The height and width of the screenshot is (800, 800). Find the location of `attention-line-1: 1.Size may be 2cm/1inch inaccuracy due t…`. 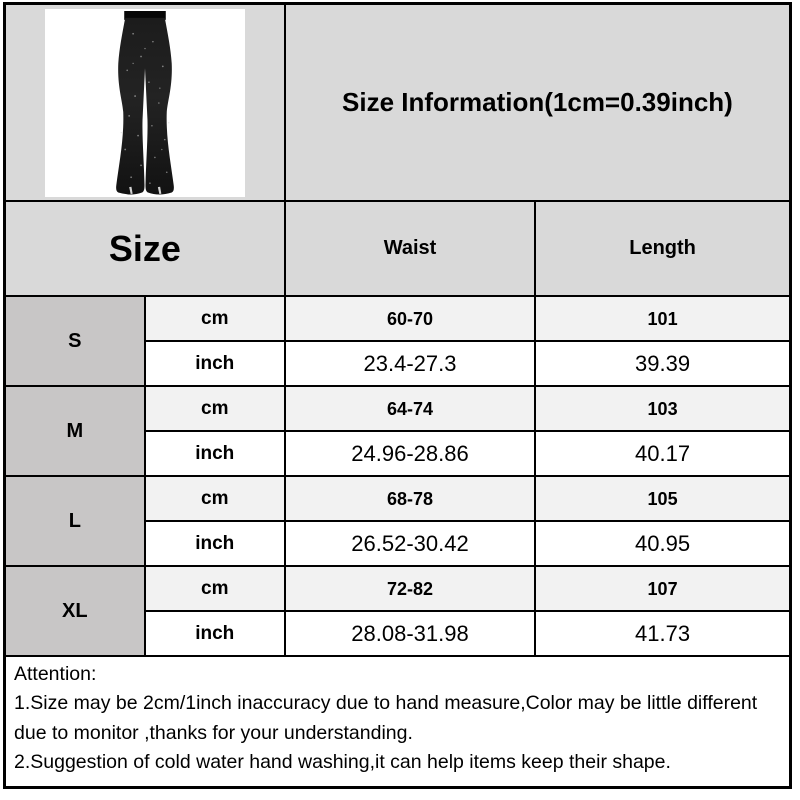

attention-line-1: 1.Size may be 2cm/1inch inaccuracy due t… is located at coordinates (386, 718).